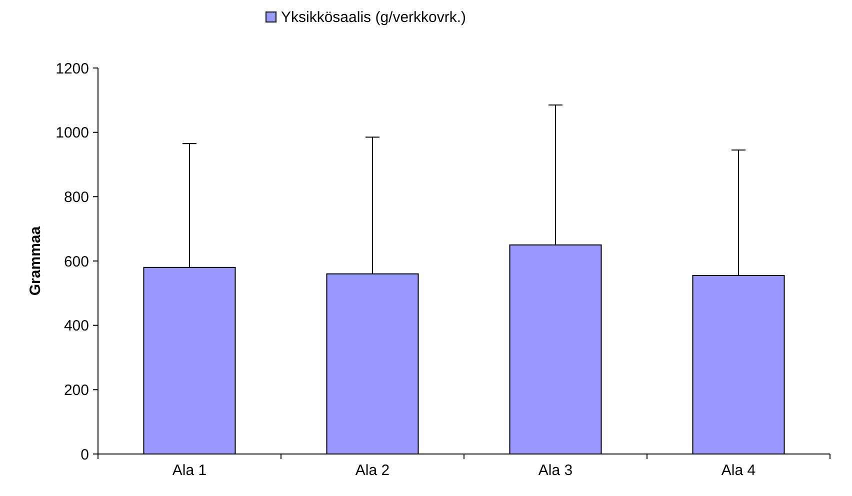 This screenshot has width=852, height=496. Describe the element at coordinates (76, 197) in the screenshot. I see `y-tick-label: 800` at that location.